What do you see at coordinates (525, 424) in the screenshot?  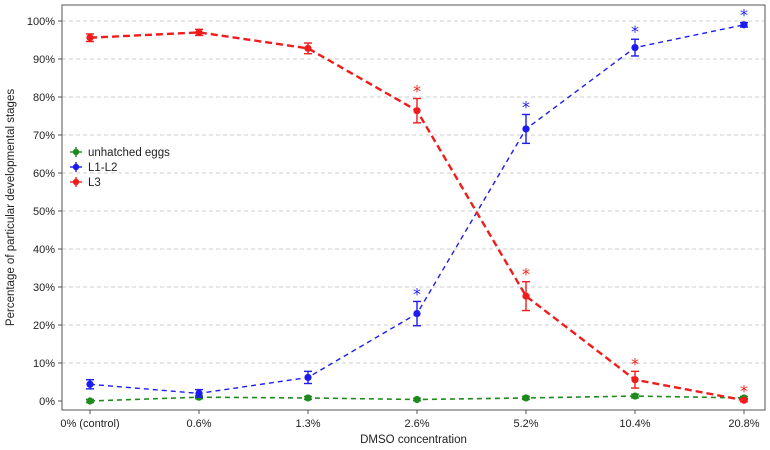 I see `x-tick-label: 5.2%` at bounding box center [525, 424].